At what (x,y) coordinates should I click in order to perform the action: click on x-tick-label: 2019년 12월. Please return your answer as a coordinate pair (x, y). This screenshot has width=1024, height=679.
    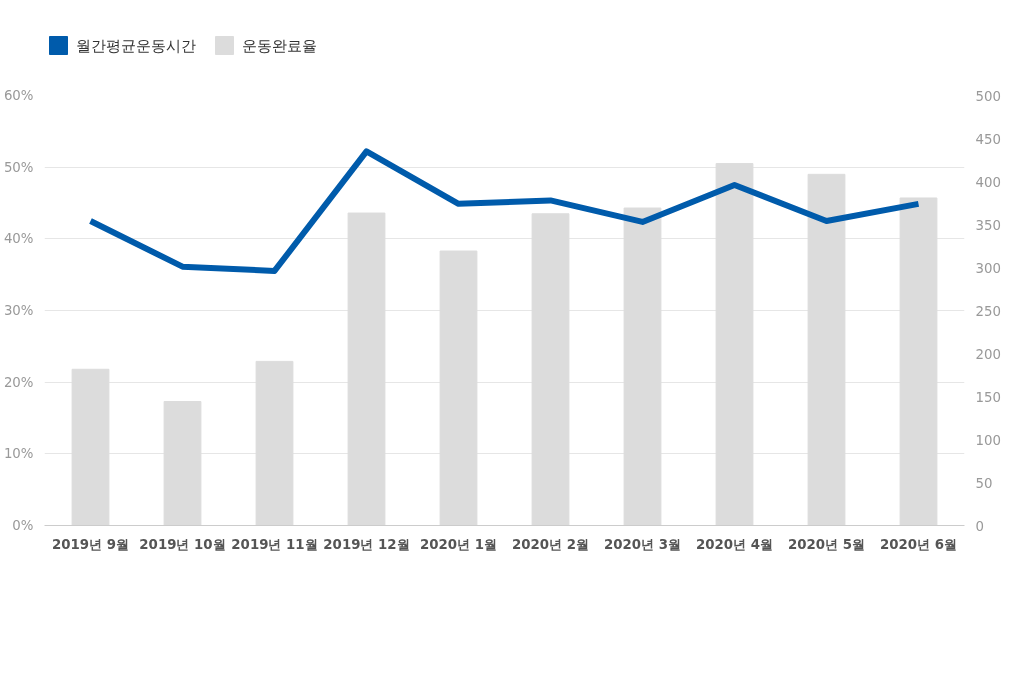
    Looking at the image, I should click on (366, 544).